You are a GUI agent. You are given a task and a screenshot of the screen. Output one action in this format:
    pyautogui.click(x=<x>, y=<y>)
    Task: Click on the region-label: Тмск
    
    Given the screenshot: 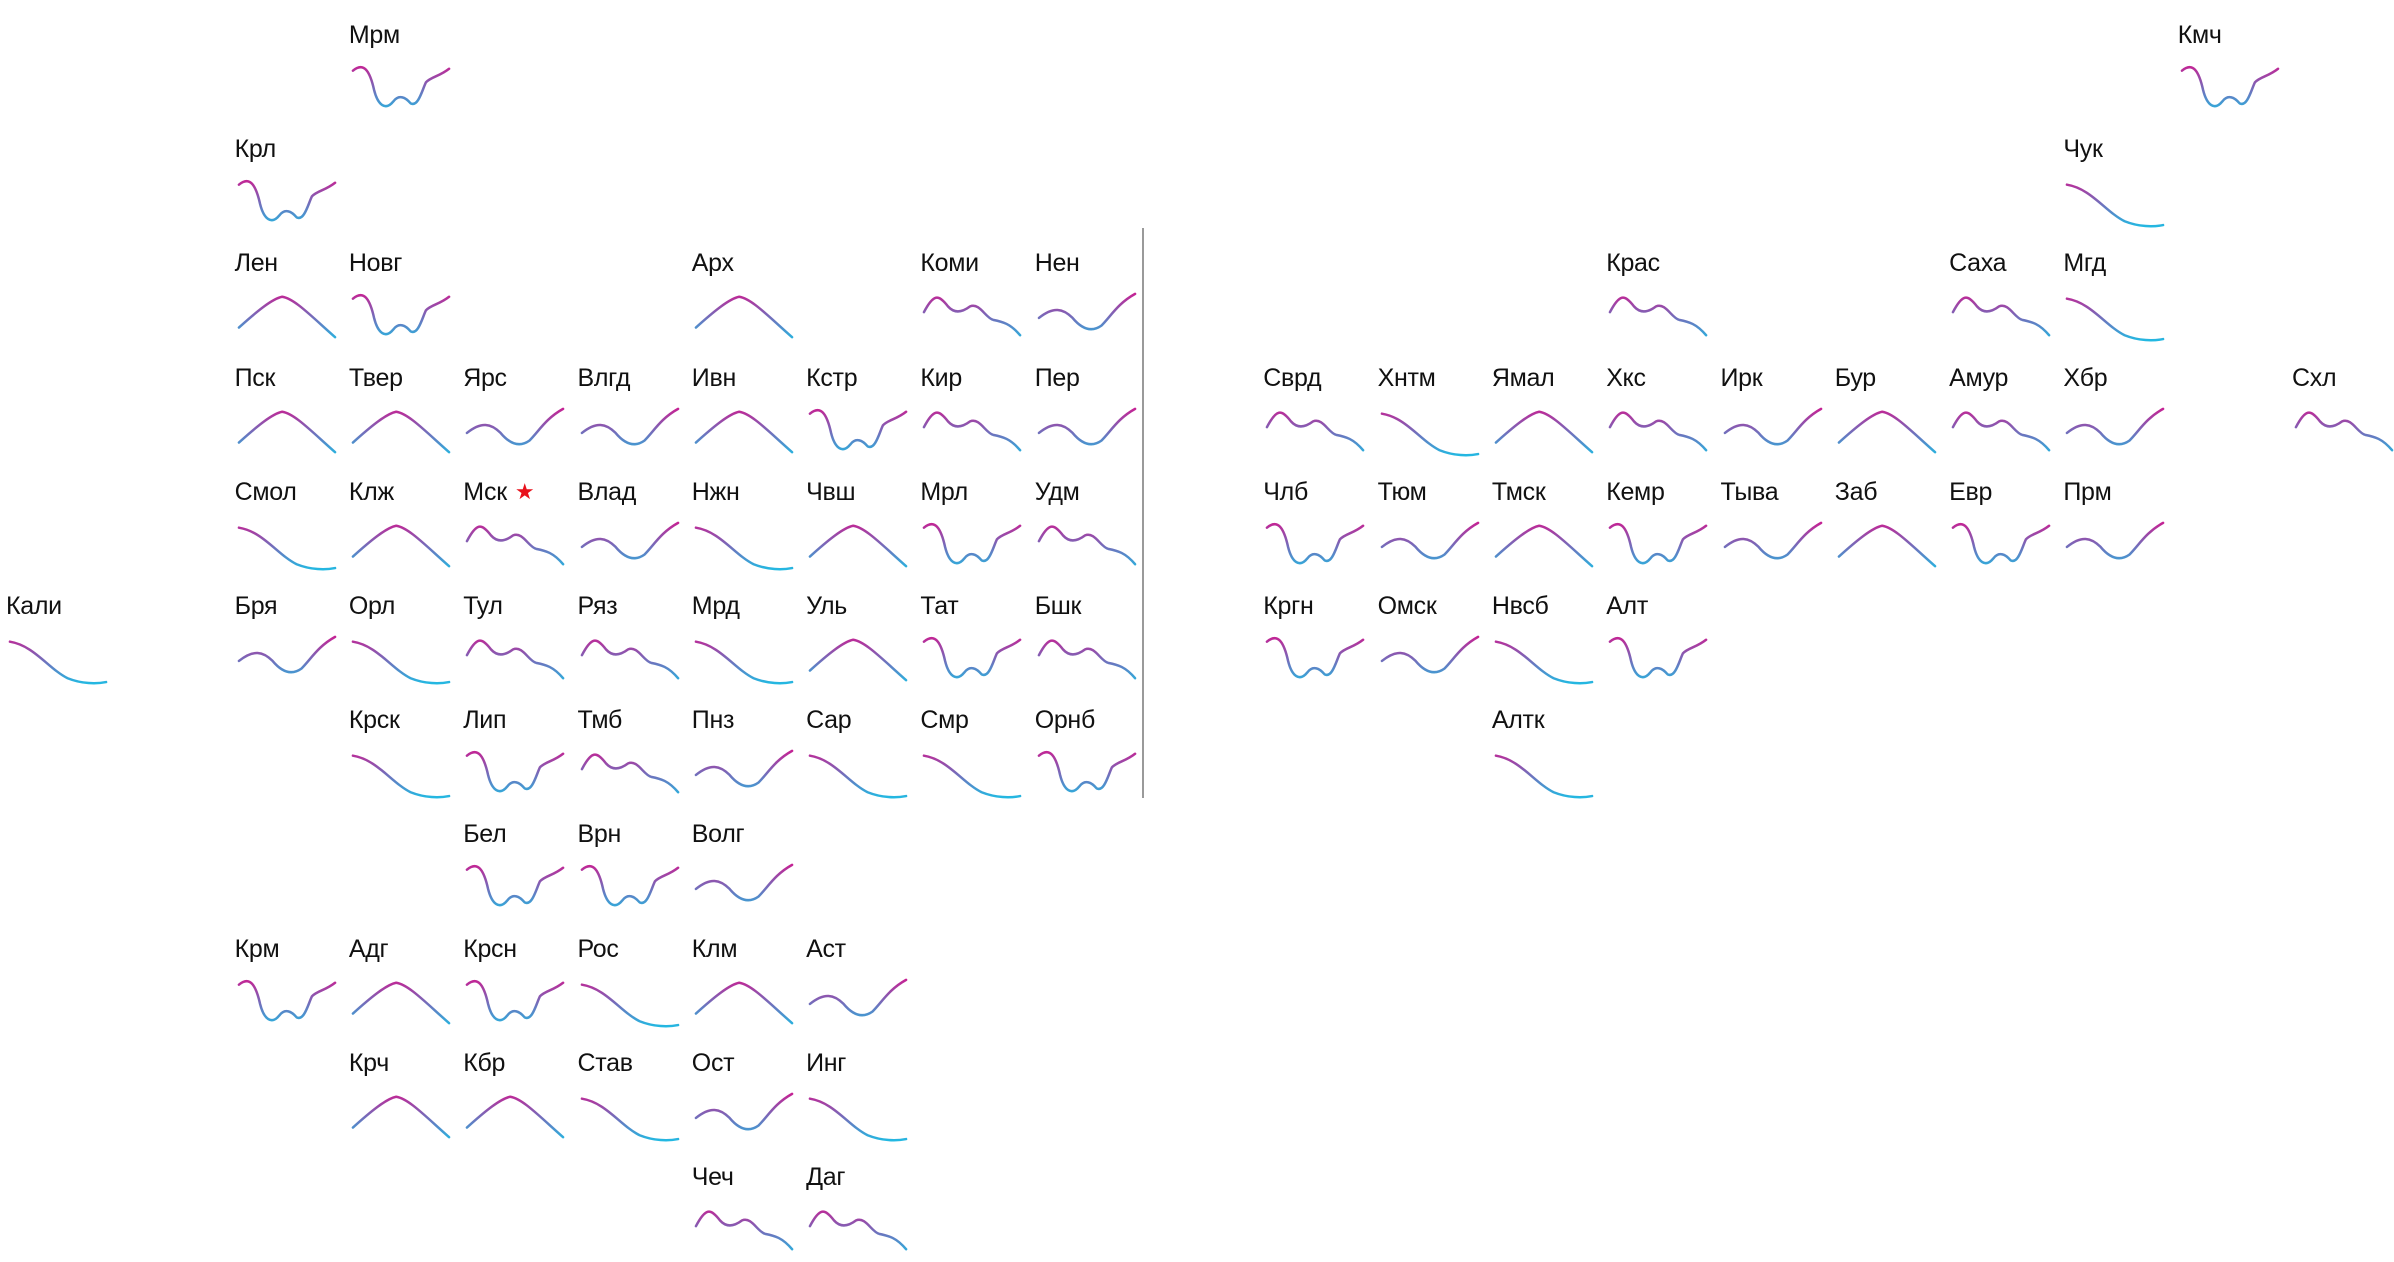 What is the action you would take?
    pyautogui.click(x=1519, y=492)
    